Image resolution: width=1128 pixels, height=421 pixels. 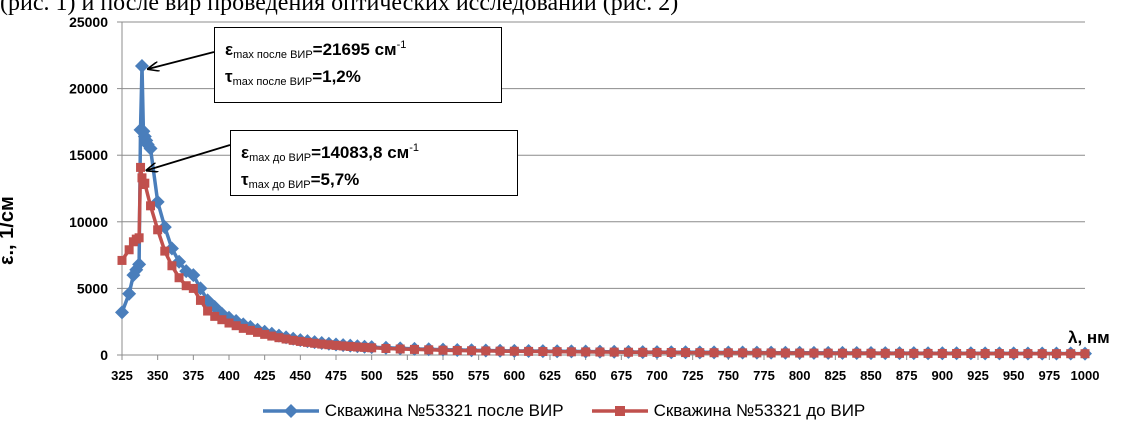 I want to click on x-tick-label: 975, so click(x=1049, y=375).